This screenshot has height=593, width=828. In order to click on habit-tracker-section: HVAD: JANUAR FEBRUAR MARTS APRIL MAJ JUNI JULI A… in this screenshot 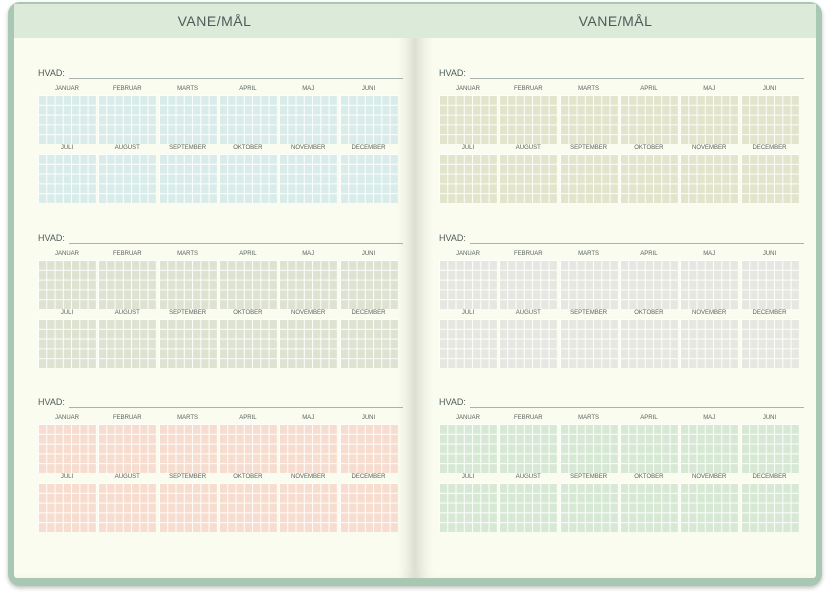, I will do `click(220, 300)`.